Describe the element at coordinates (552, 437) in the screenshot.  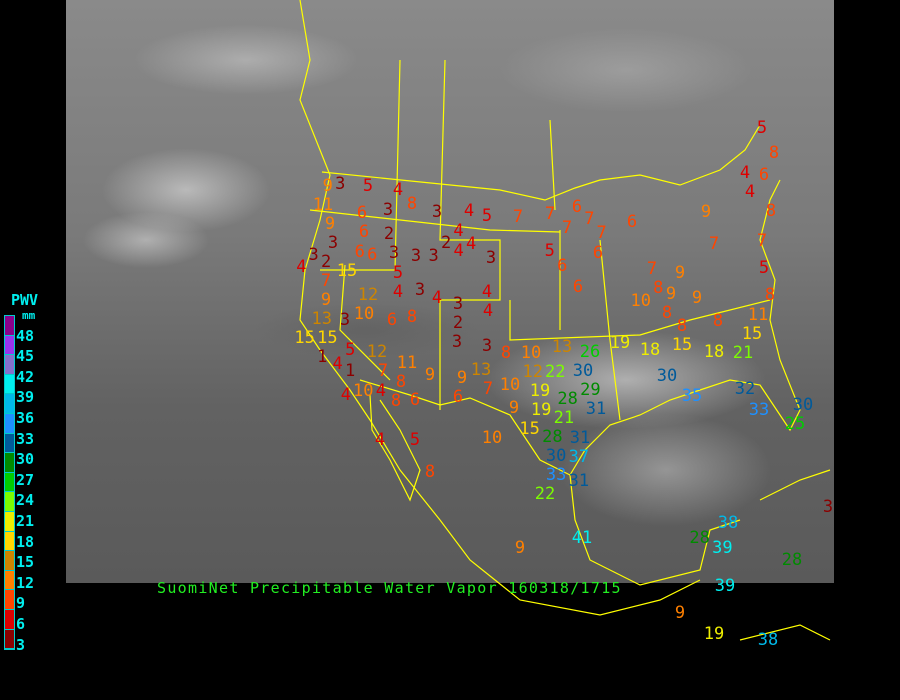
I see `station-pwv-value: 28` at that location.